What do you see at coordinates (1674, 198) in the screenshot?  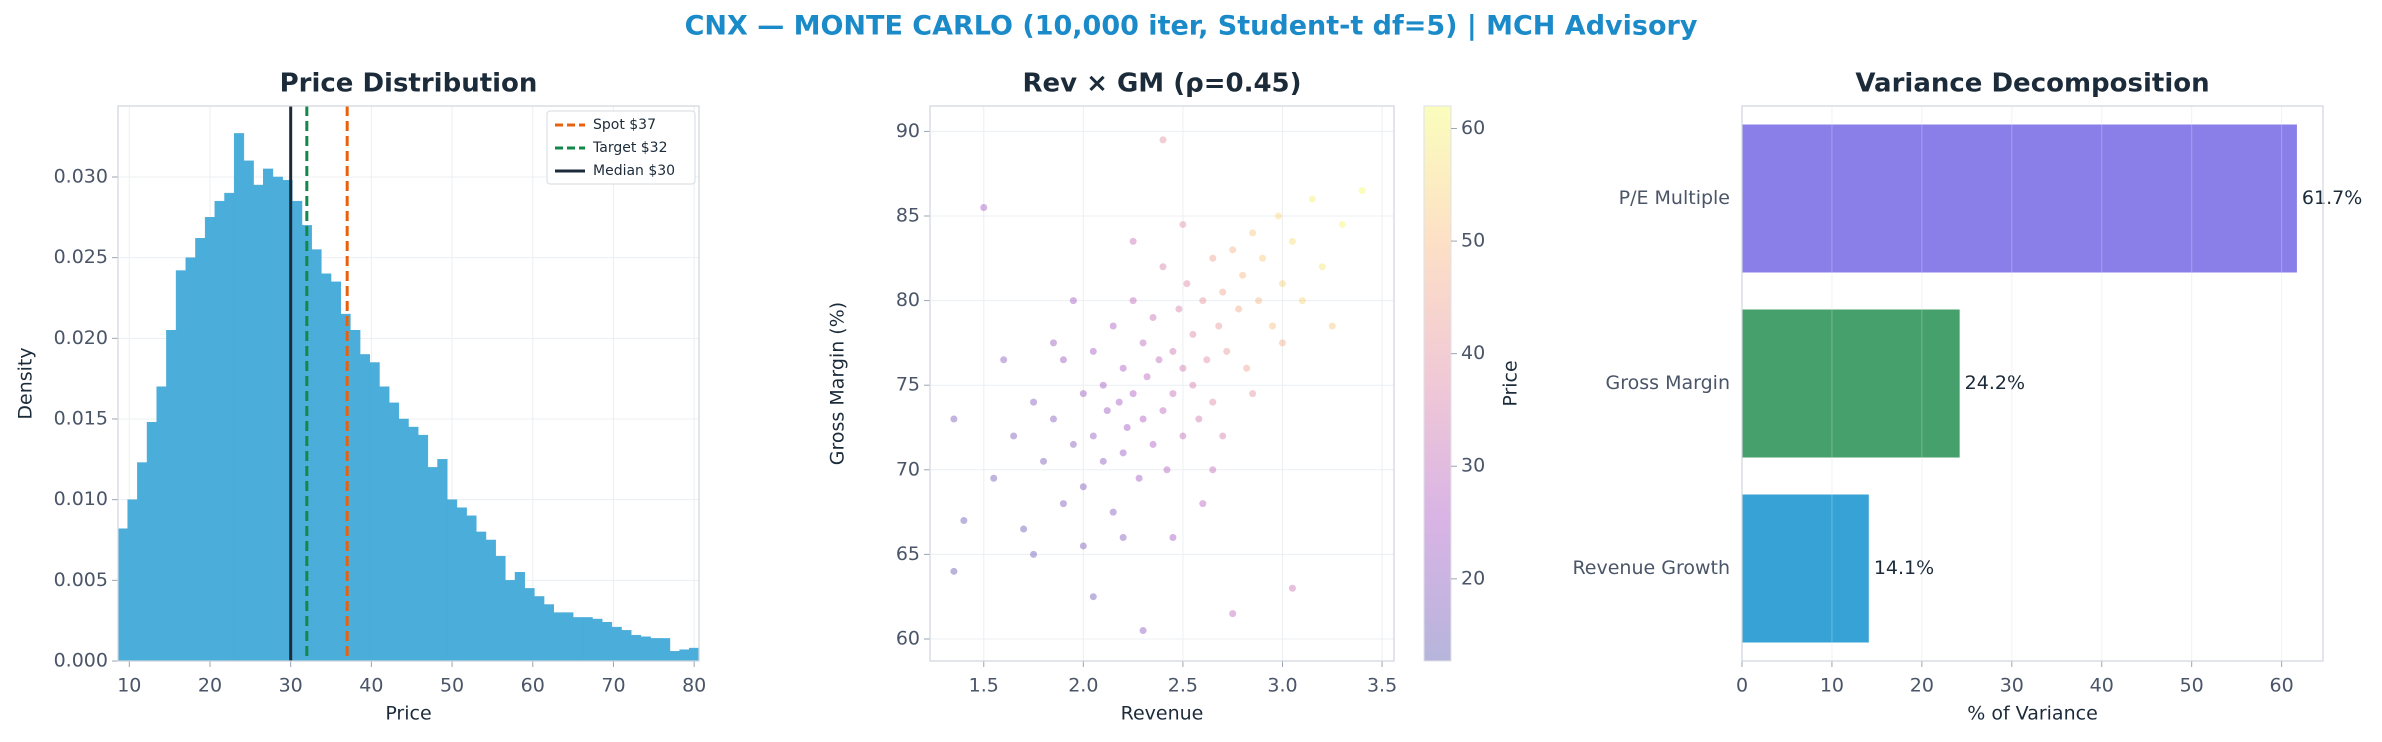 I see `category-label: P/E Multiple` at bounding box center [1674, 198].